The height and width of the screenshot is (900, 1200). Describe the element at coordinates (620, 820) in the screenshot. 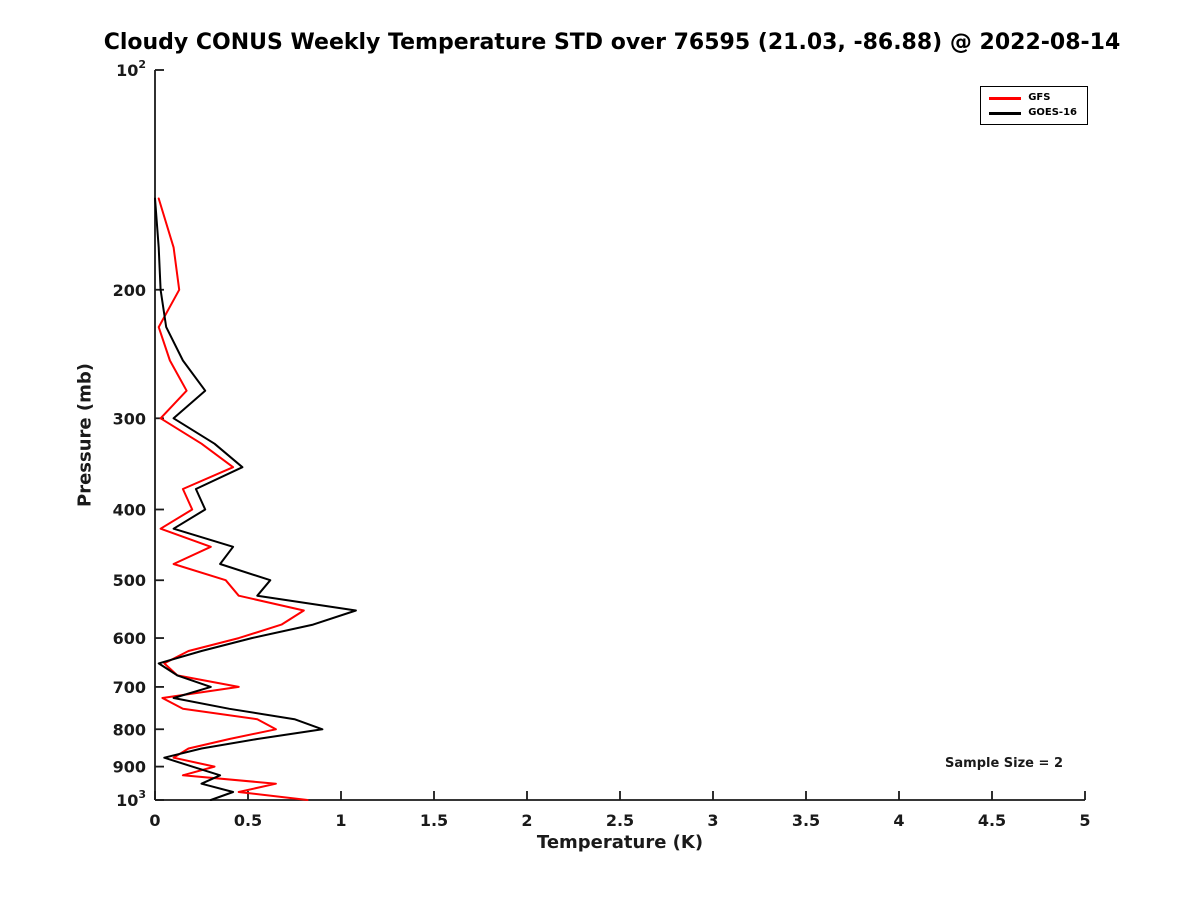

I see `x-tick-label: 2.5` at that location.